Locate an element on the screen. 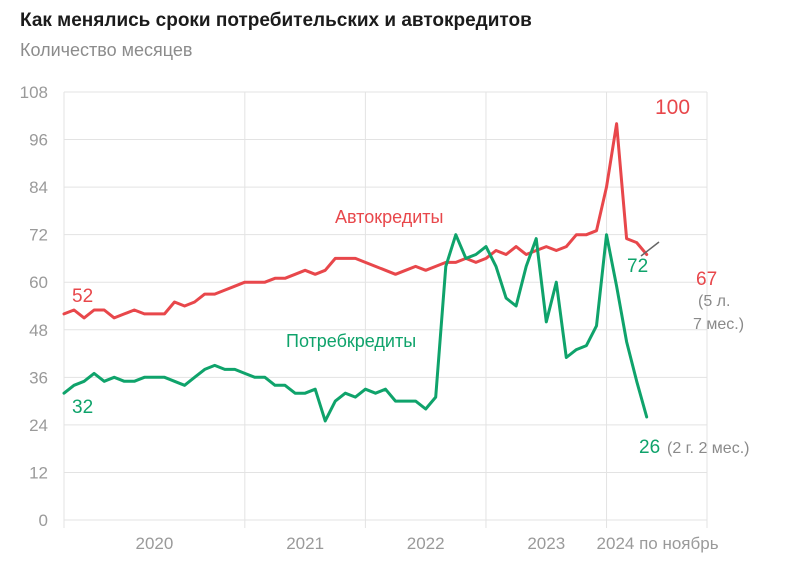  y-tick-label: 72 is located at coordinates (38, 235).